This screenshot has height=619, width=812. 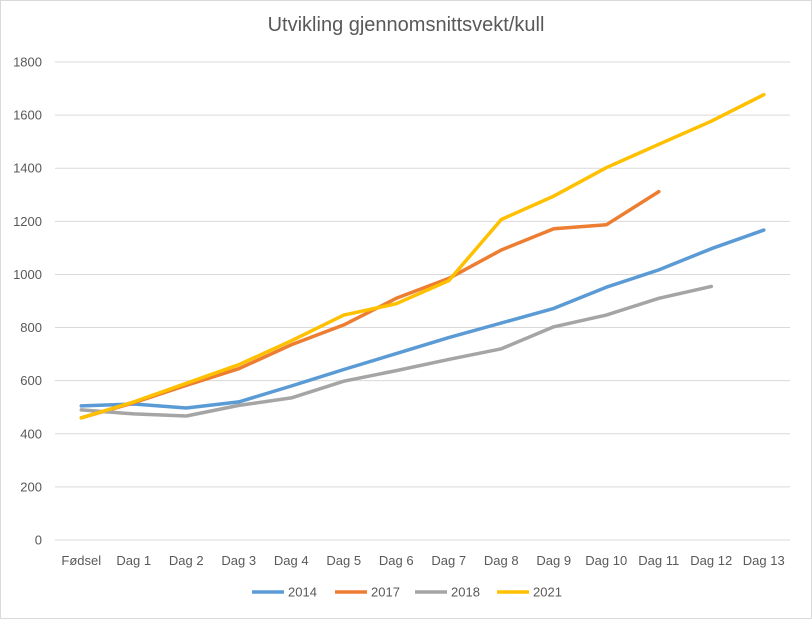 What do you see at coordinates (31, 486) in the screenshot?
I see `y-tick-label: 200` at bounding box center [31, 486].